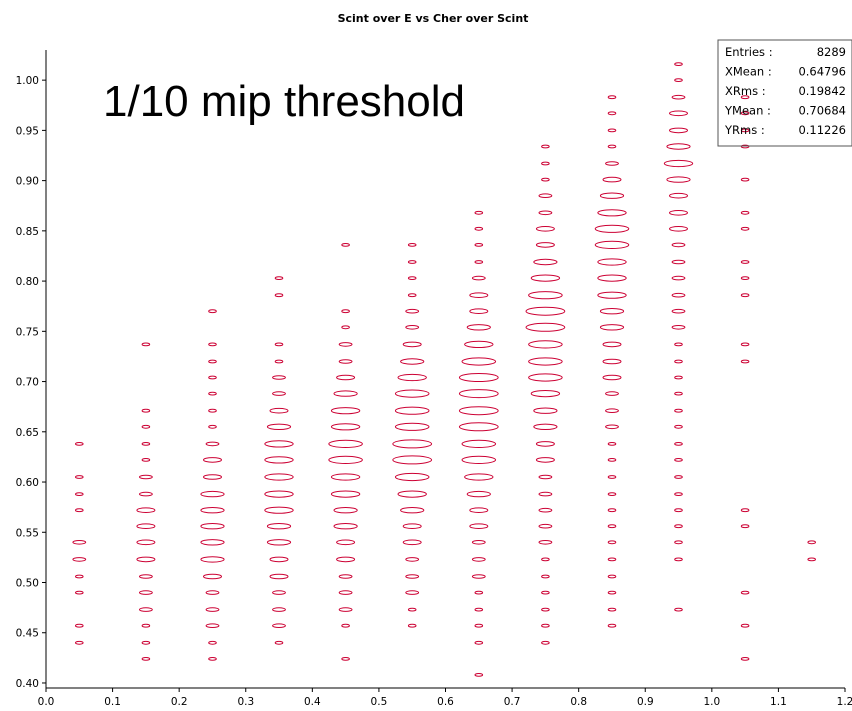  Describe the element at coordinates (445, 698) in the screenshot. I see `x-axis-ticks: 0.0 0.1 0.2 0.3 0.4 0.5 0.6 0.7 0.8 0.9 1.0 1.1 1.2` at that location.